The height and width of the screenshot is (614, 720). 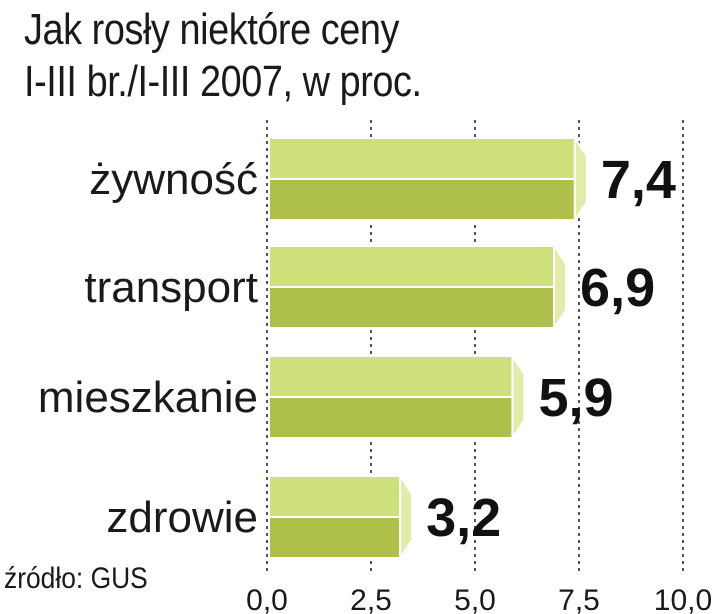 What do you see at coordinates (182, 517) in the screenshot?
I see `category-label: zdrowie` at bounding box center [182, 517].